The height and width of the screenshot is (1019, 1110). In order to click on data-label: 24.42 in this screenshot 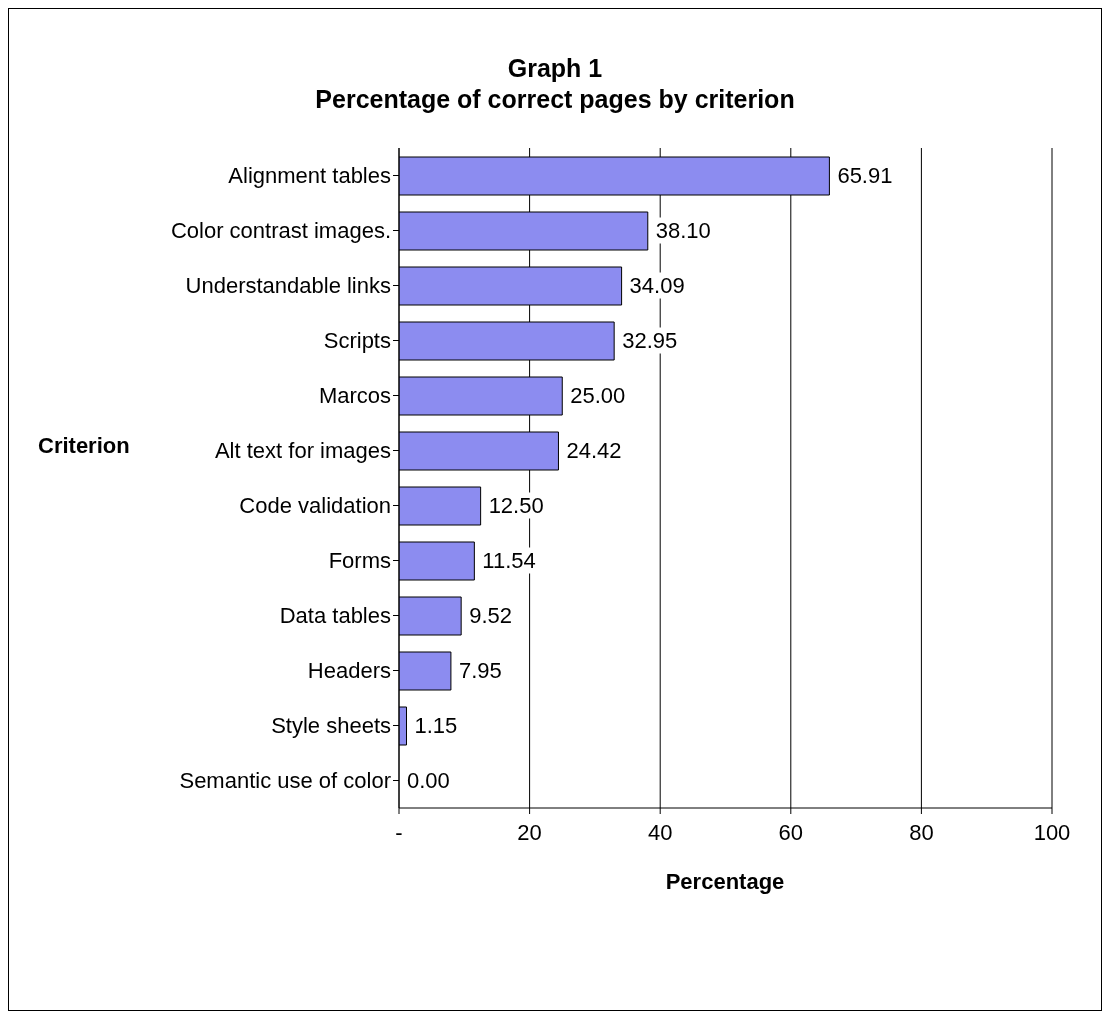, I will do `click(594, 451)`.